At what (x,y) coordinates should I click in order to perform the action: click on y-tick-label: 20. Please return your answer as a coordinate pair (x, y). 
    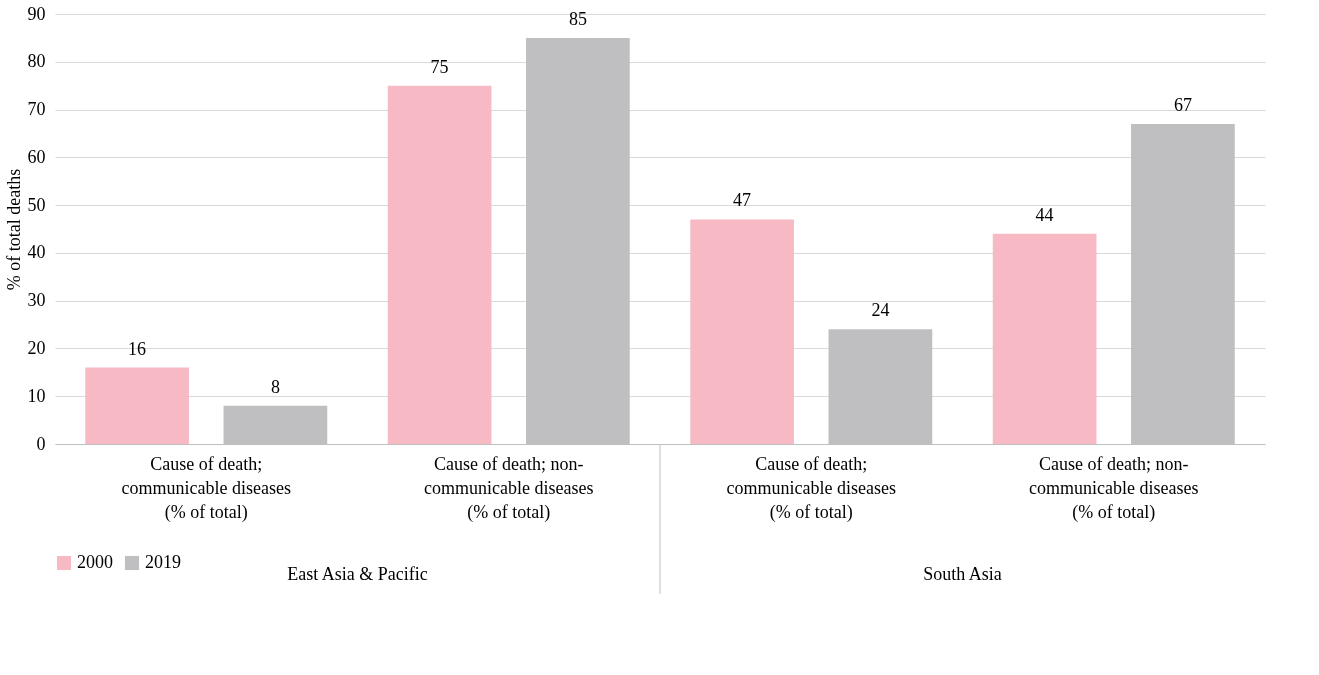
    Looking at the image, I should click on (36, 347).